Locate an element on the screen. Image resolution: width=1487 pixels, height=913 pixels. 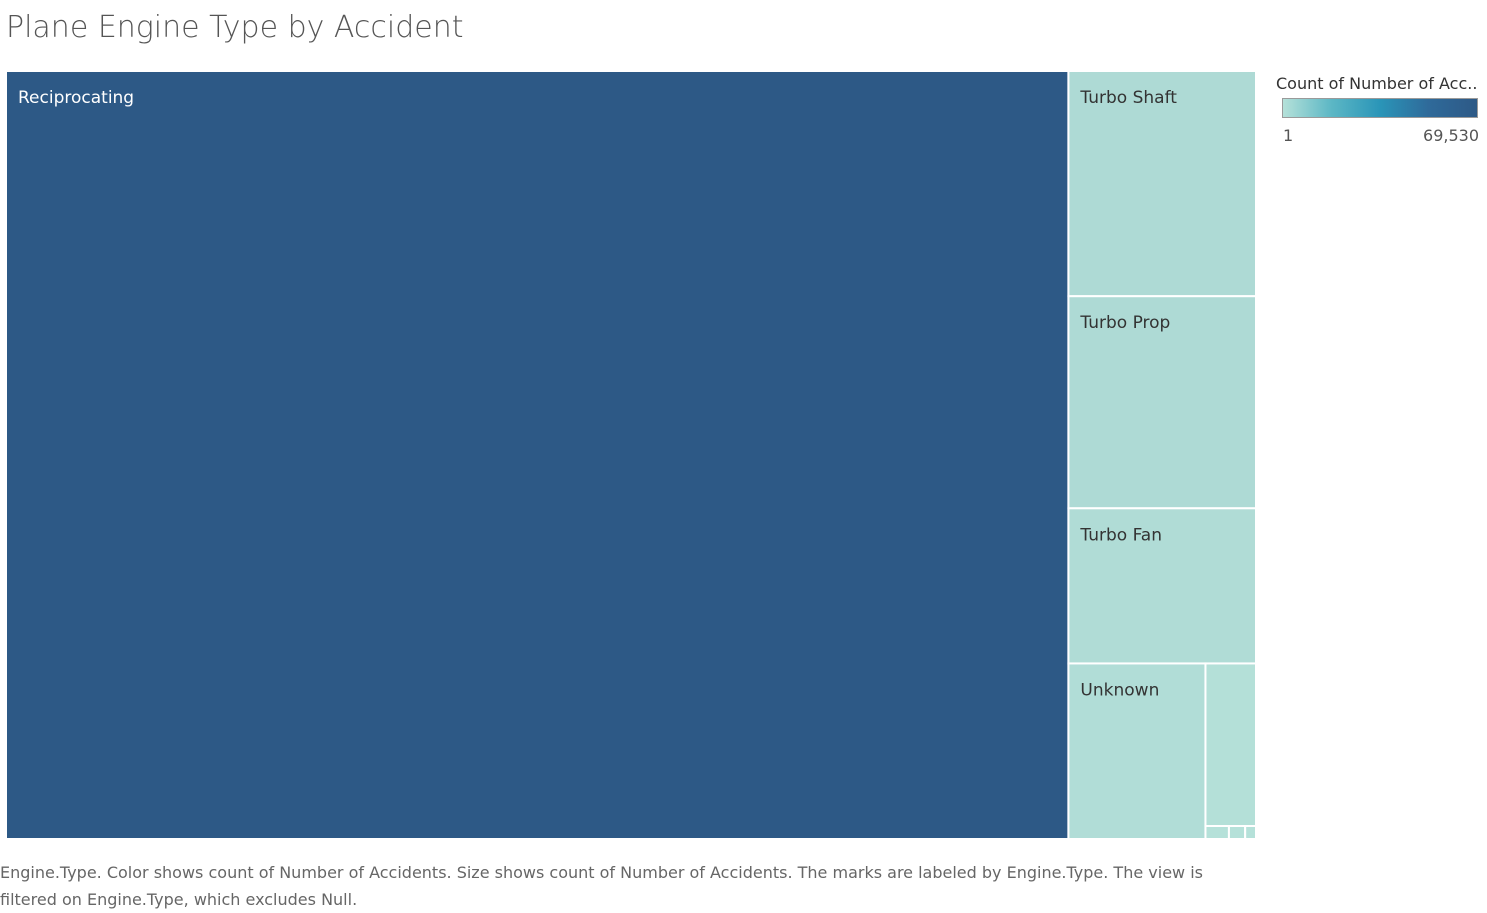
treemap-label-turbo-fan: Turbo Fan is located at coordinates (1120, 535).